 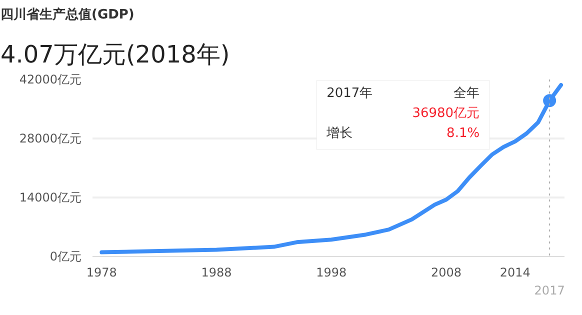 I want to click on x-tick-label: 1978, so click(x=101, y=273).